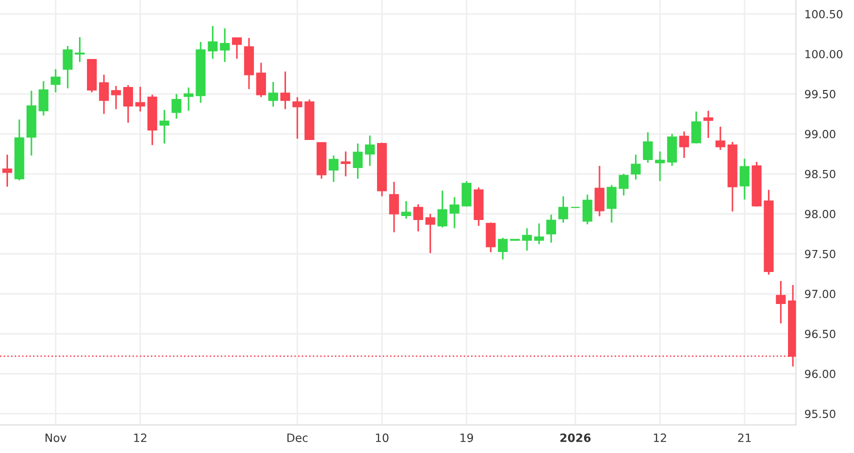 The image size is (854, 453). I want to click on y-tick-label: 98.50, so click(820, 174).